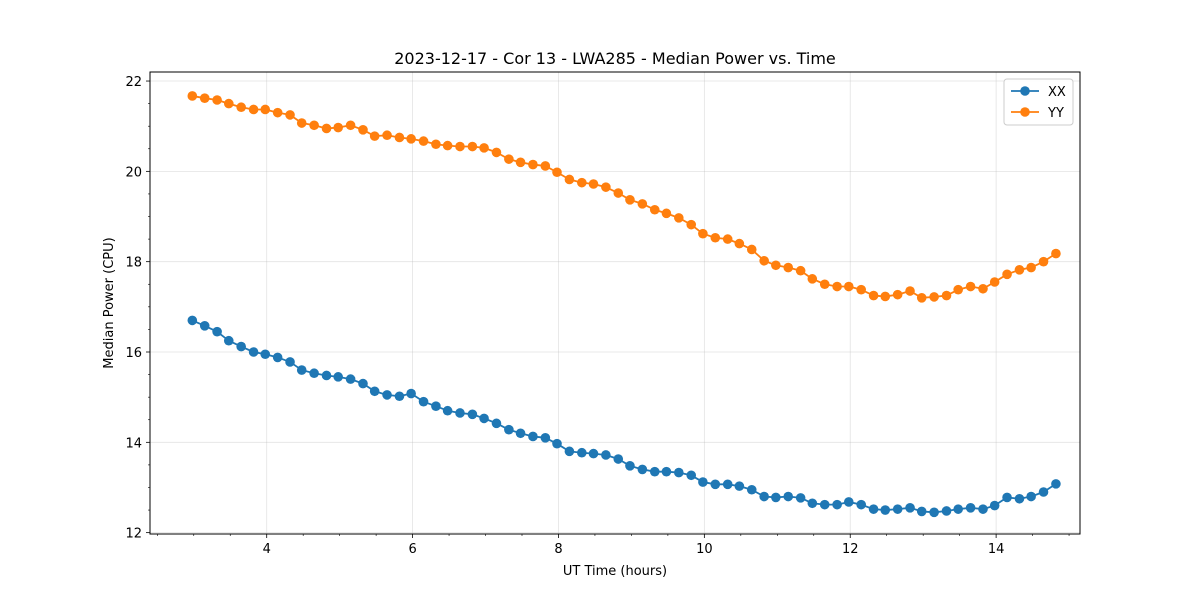 This screenshot has height=600, width=1200. What do you see at coordinates (615, 571) in the screenshot?
I see `x-axis-title: UT Time (hours)` at bounding box center [615, 571].